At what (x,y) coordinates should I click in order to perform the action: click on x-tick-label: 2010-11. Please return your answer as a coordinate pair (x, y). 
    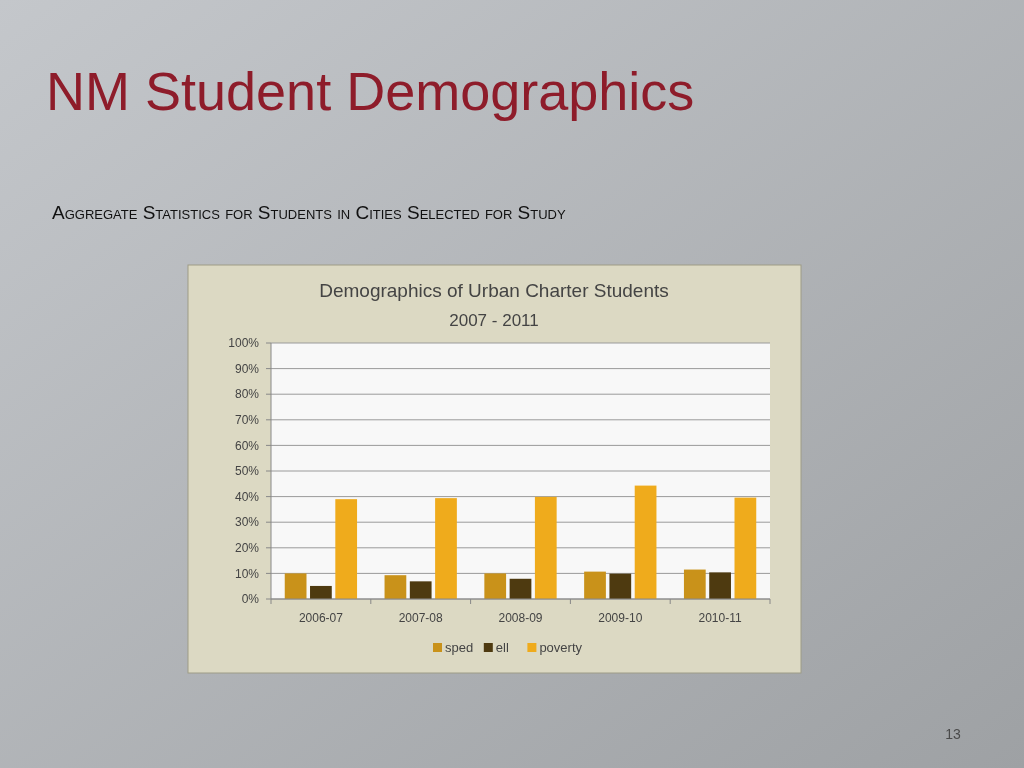
    Looking at the image, I should click on (720, 618).